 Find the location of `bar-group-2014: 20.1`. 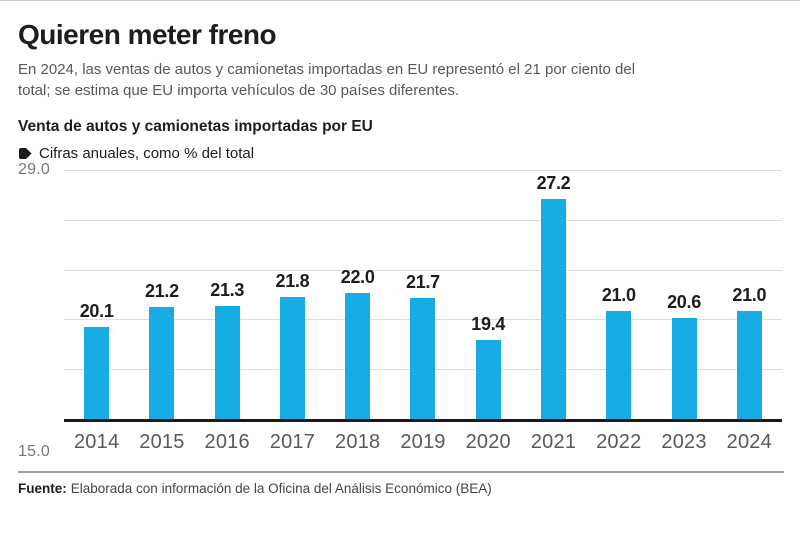

bar-group-2014: 20.1 is located at coordinates (96, 294).